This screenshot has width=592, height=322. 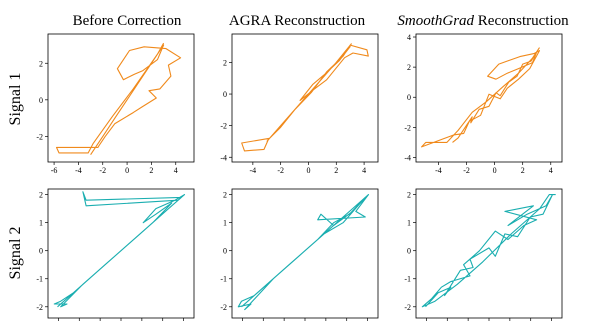 What do you see at coordinates (15, 253) in the screenshot?
I see `row-title-signal-2: Signal 2` at bounding box center [15, 253].